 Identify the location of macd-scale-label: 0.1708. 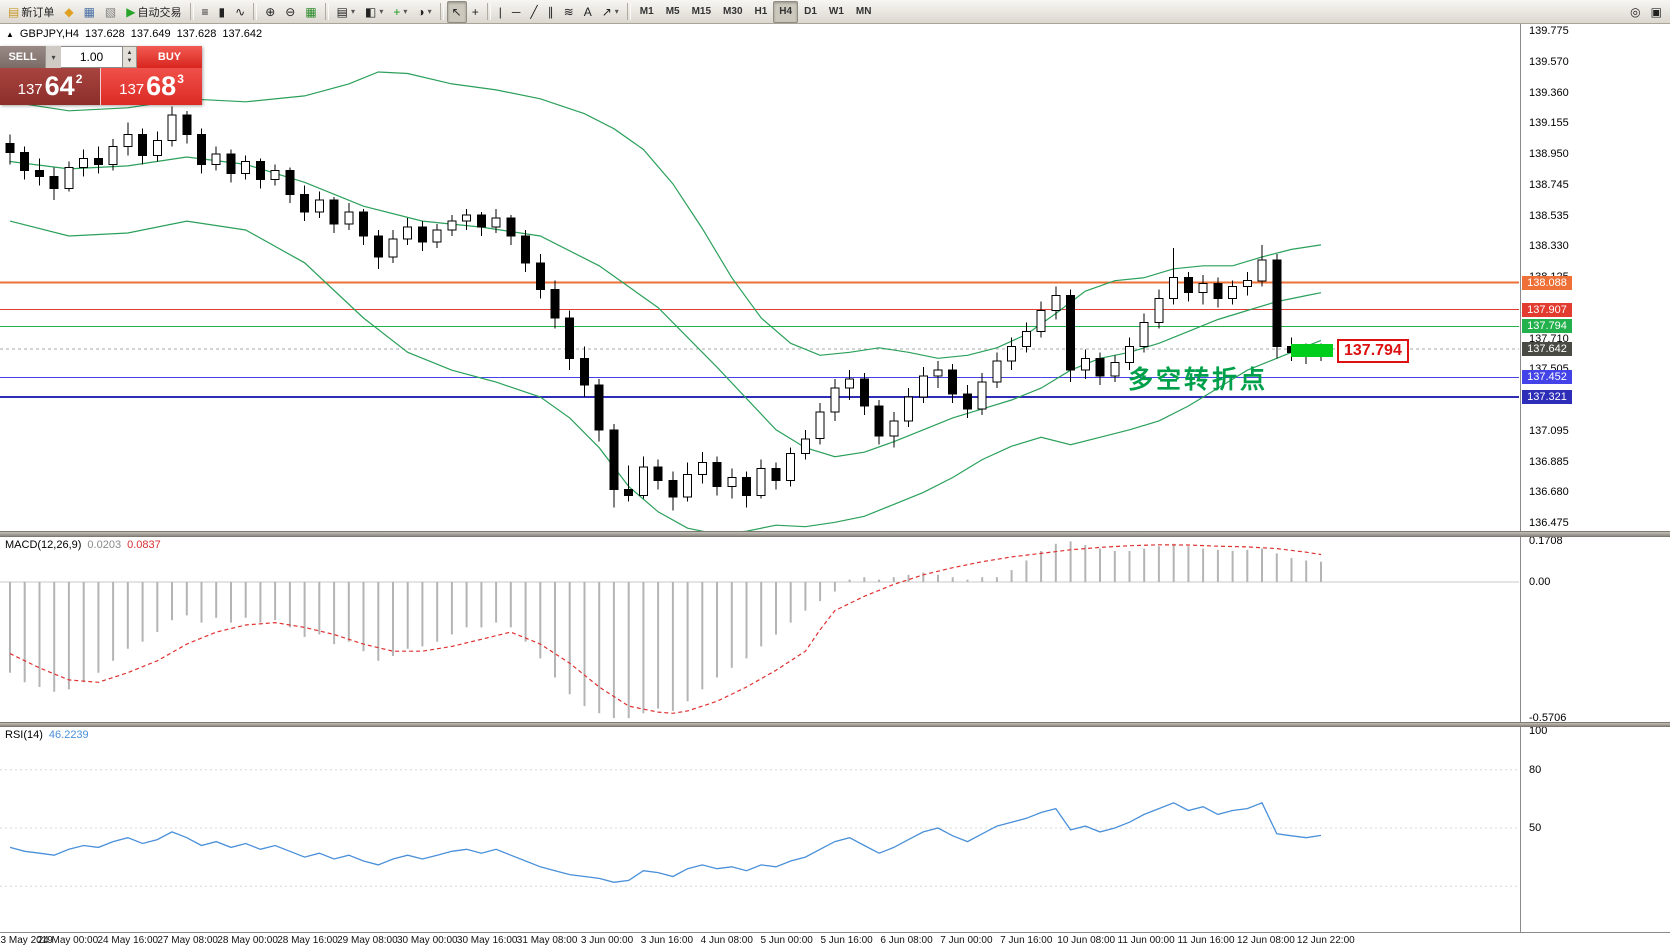
(1546, 541).